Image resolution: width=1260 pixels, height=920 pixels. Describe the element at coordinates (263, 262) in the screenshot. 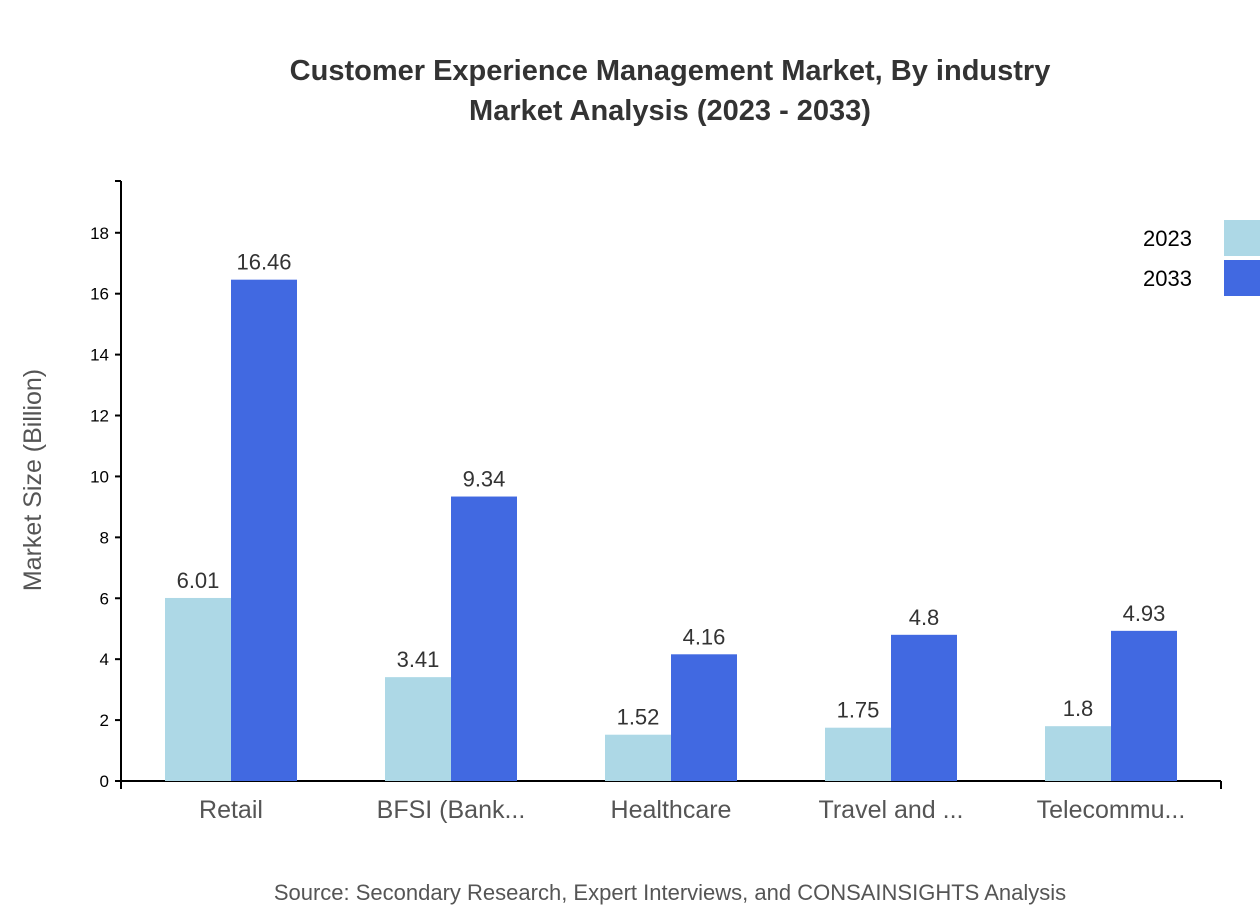

I see `data-label: 16.46` at that location.